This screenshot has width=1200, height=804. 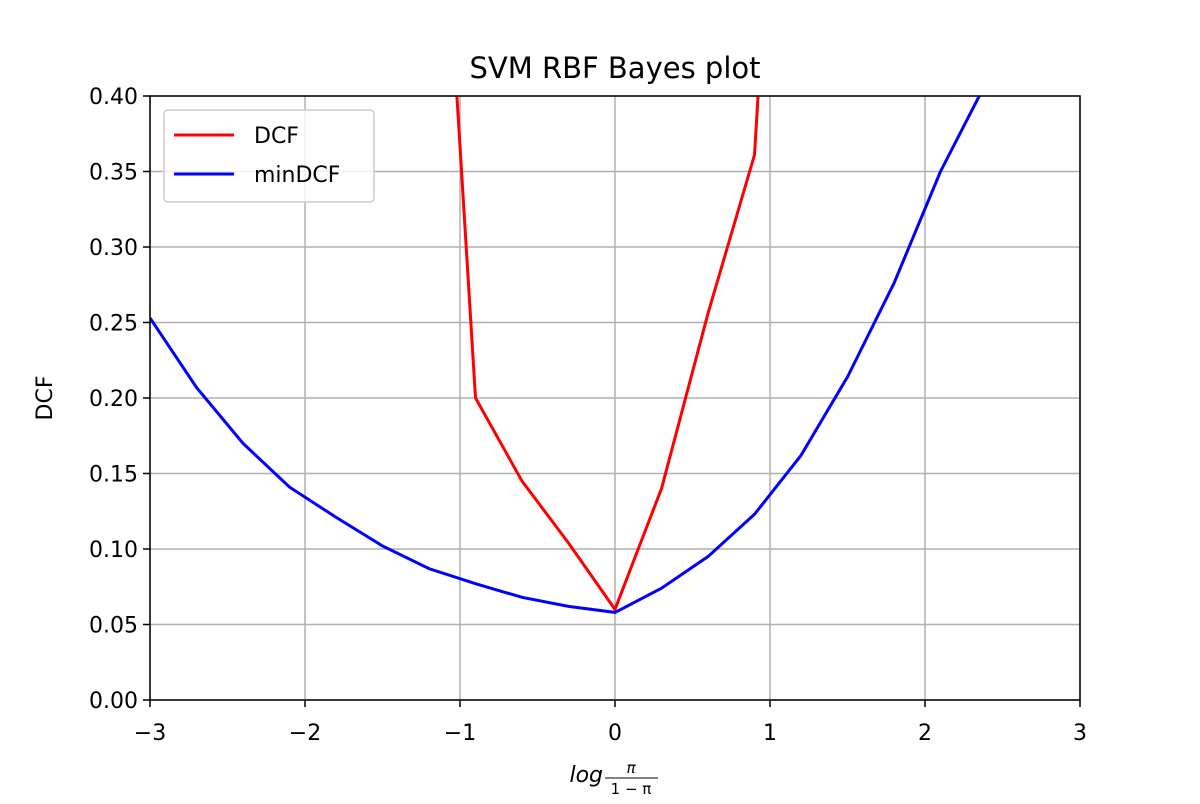 I want to click on x-tick-label: 1, so click(x=770, y=733).